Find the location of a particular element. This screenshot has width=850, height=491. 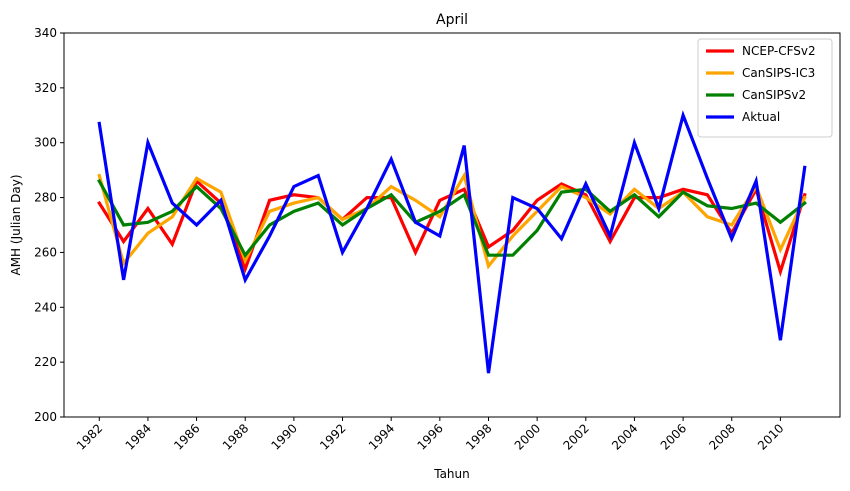

x-tick-label: 2010 is located at coordinates (770, 436).